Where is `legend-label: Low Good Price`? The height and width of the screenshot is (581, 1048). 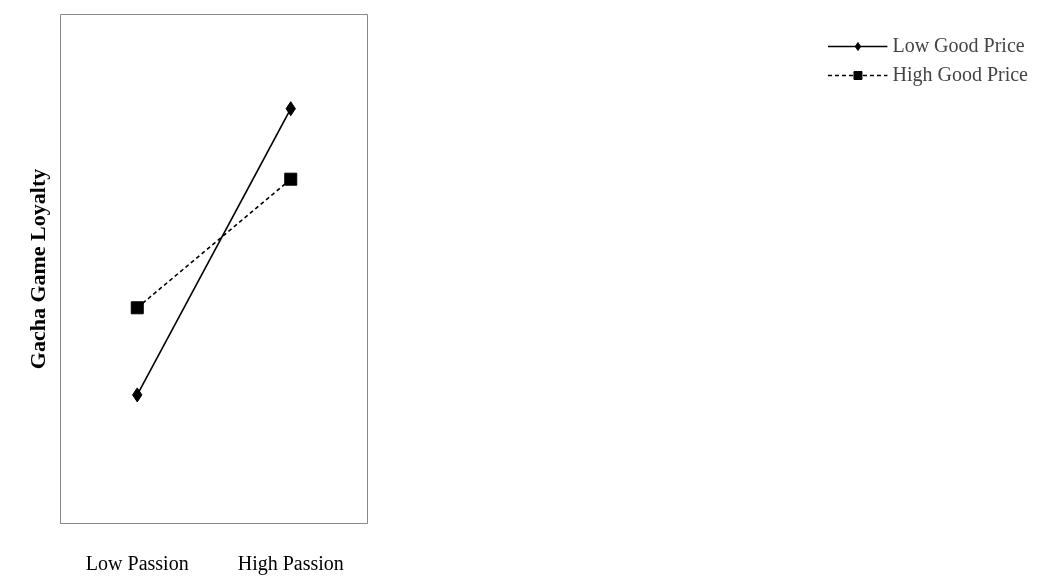 legend-label: Low Good Price is located at coordinates (958, 45).